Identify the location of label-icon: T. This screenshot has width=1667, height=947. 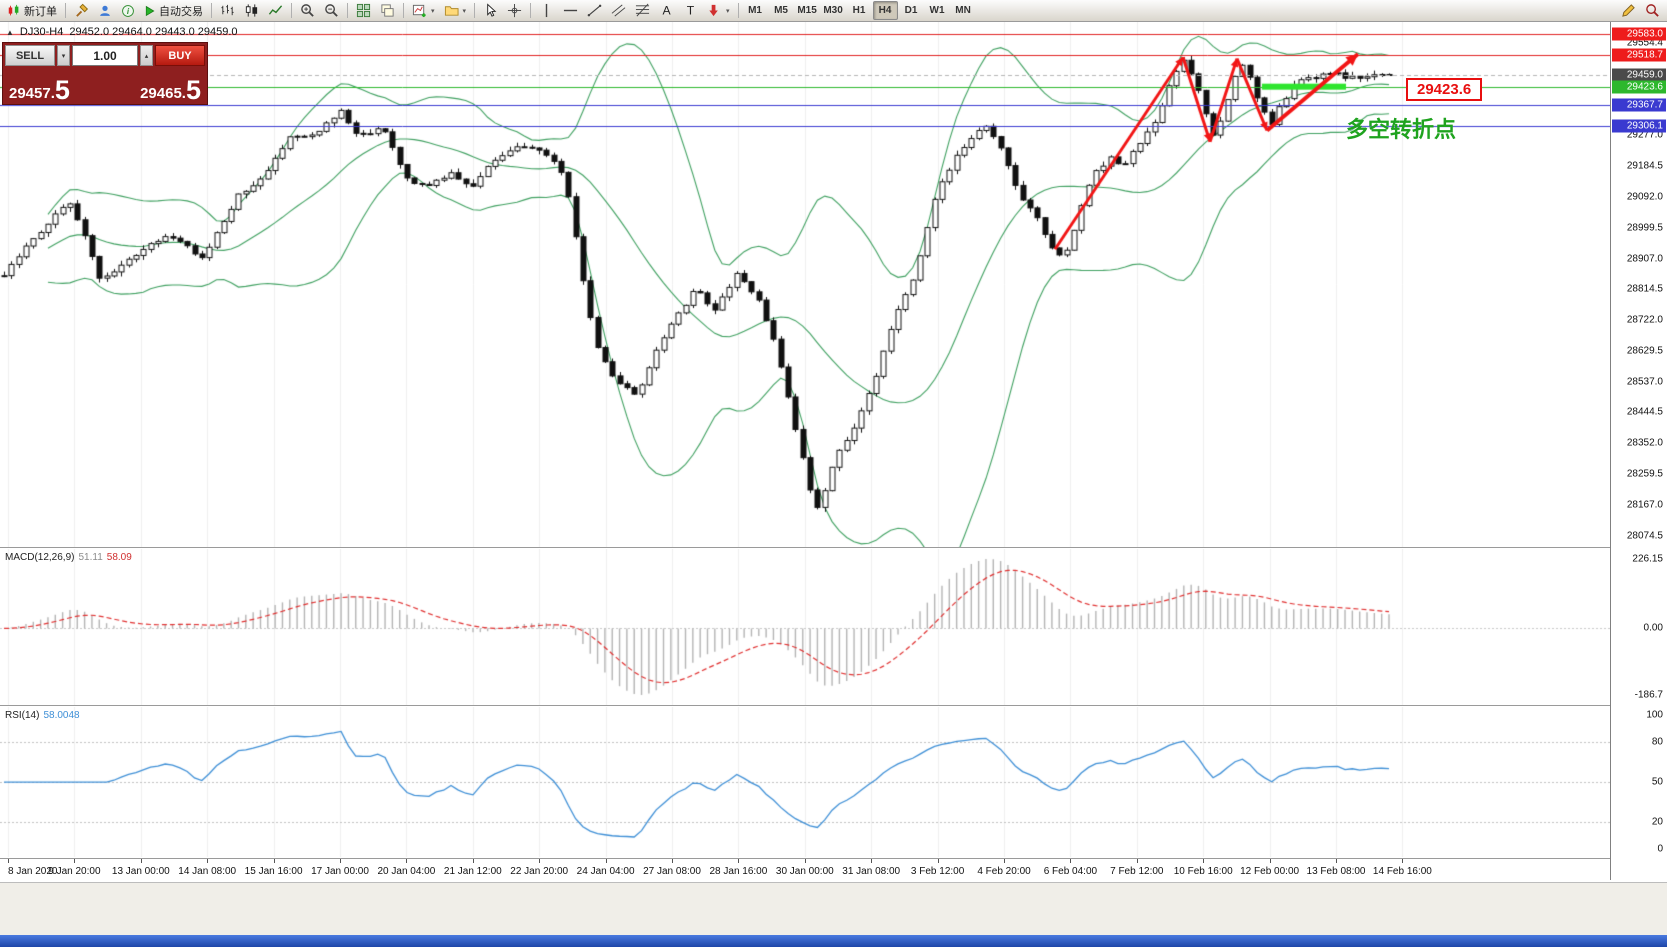
(691, 11).